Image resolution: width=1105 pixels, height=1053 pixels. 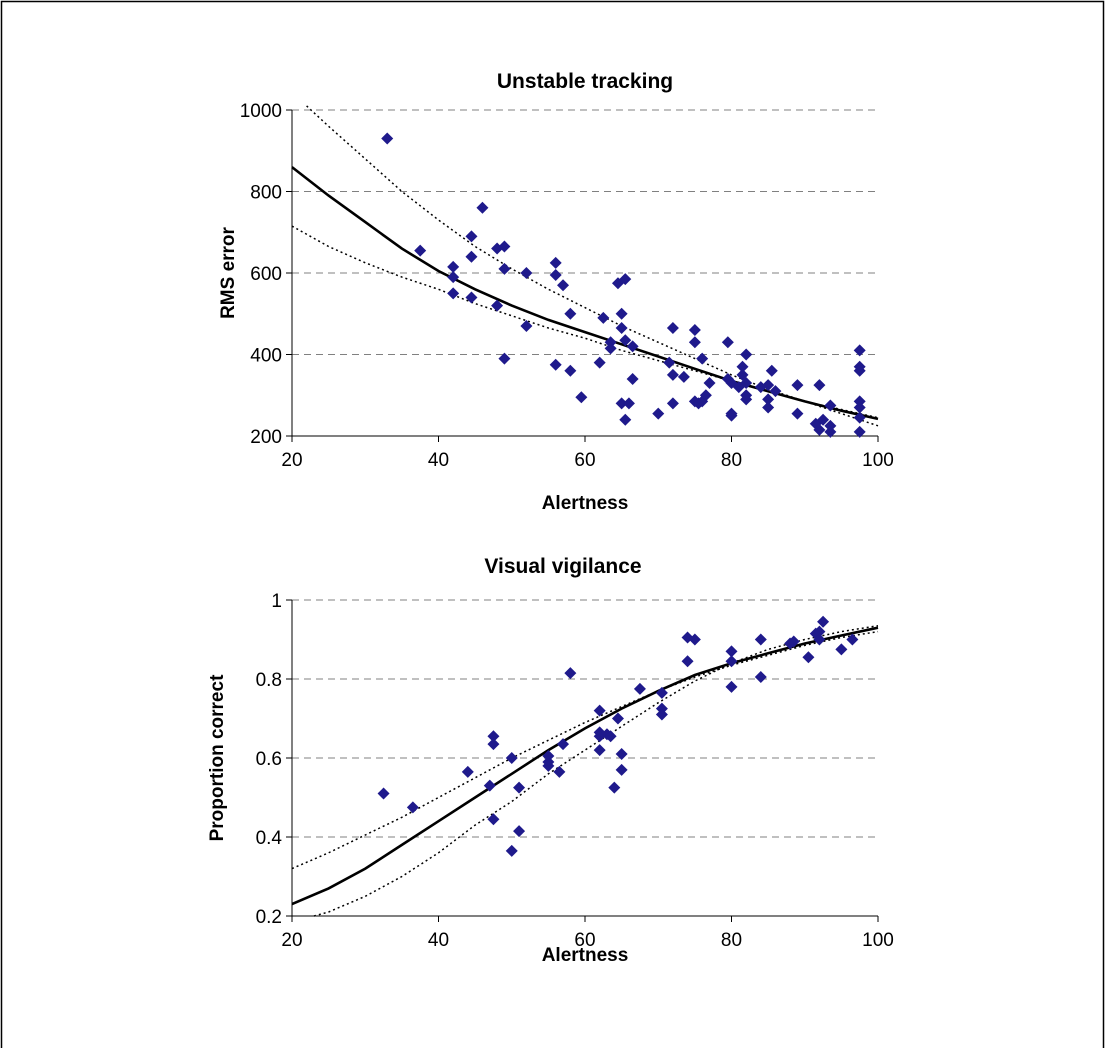 What do you see at coordinates (266, 437) in the screenshot?
I see `y-tick-label: 200` at bounding box center [266, 437].